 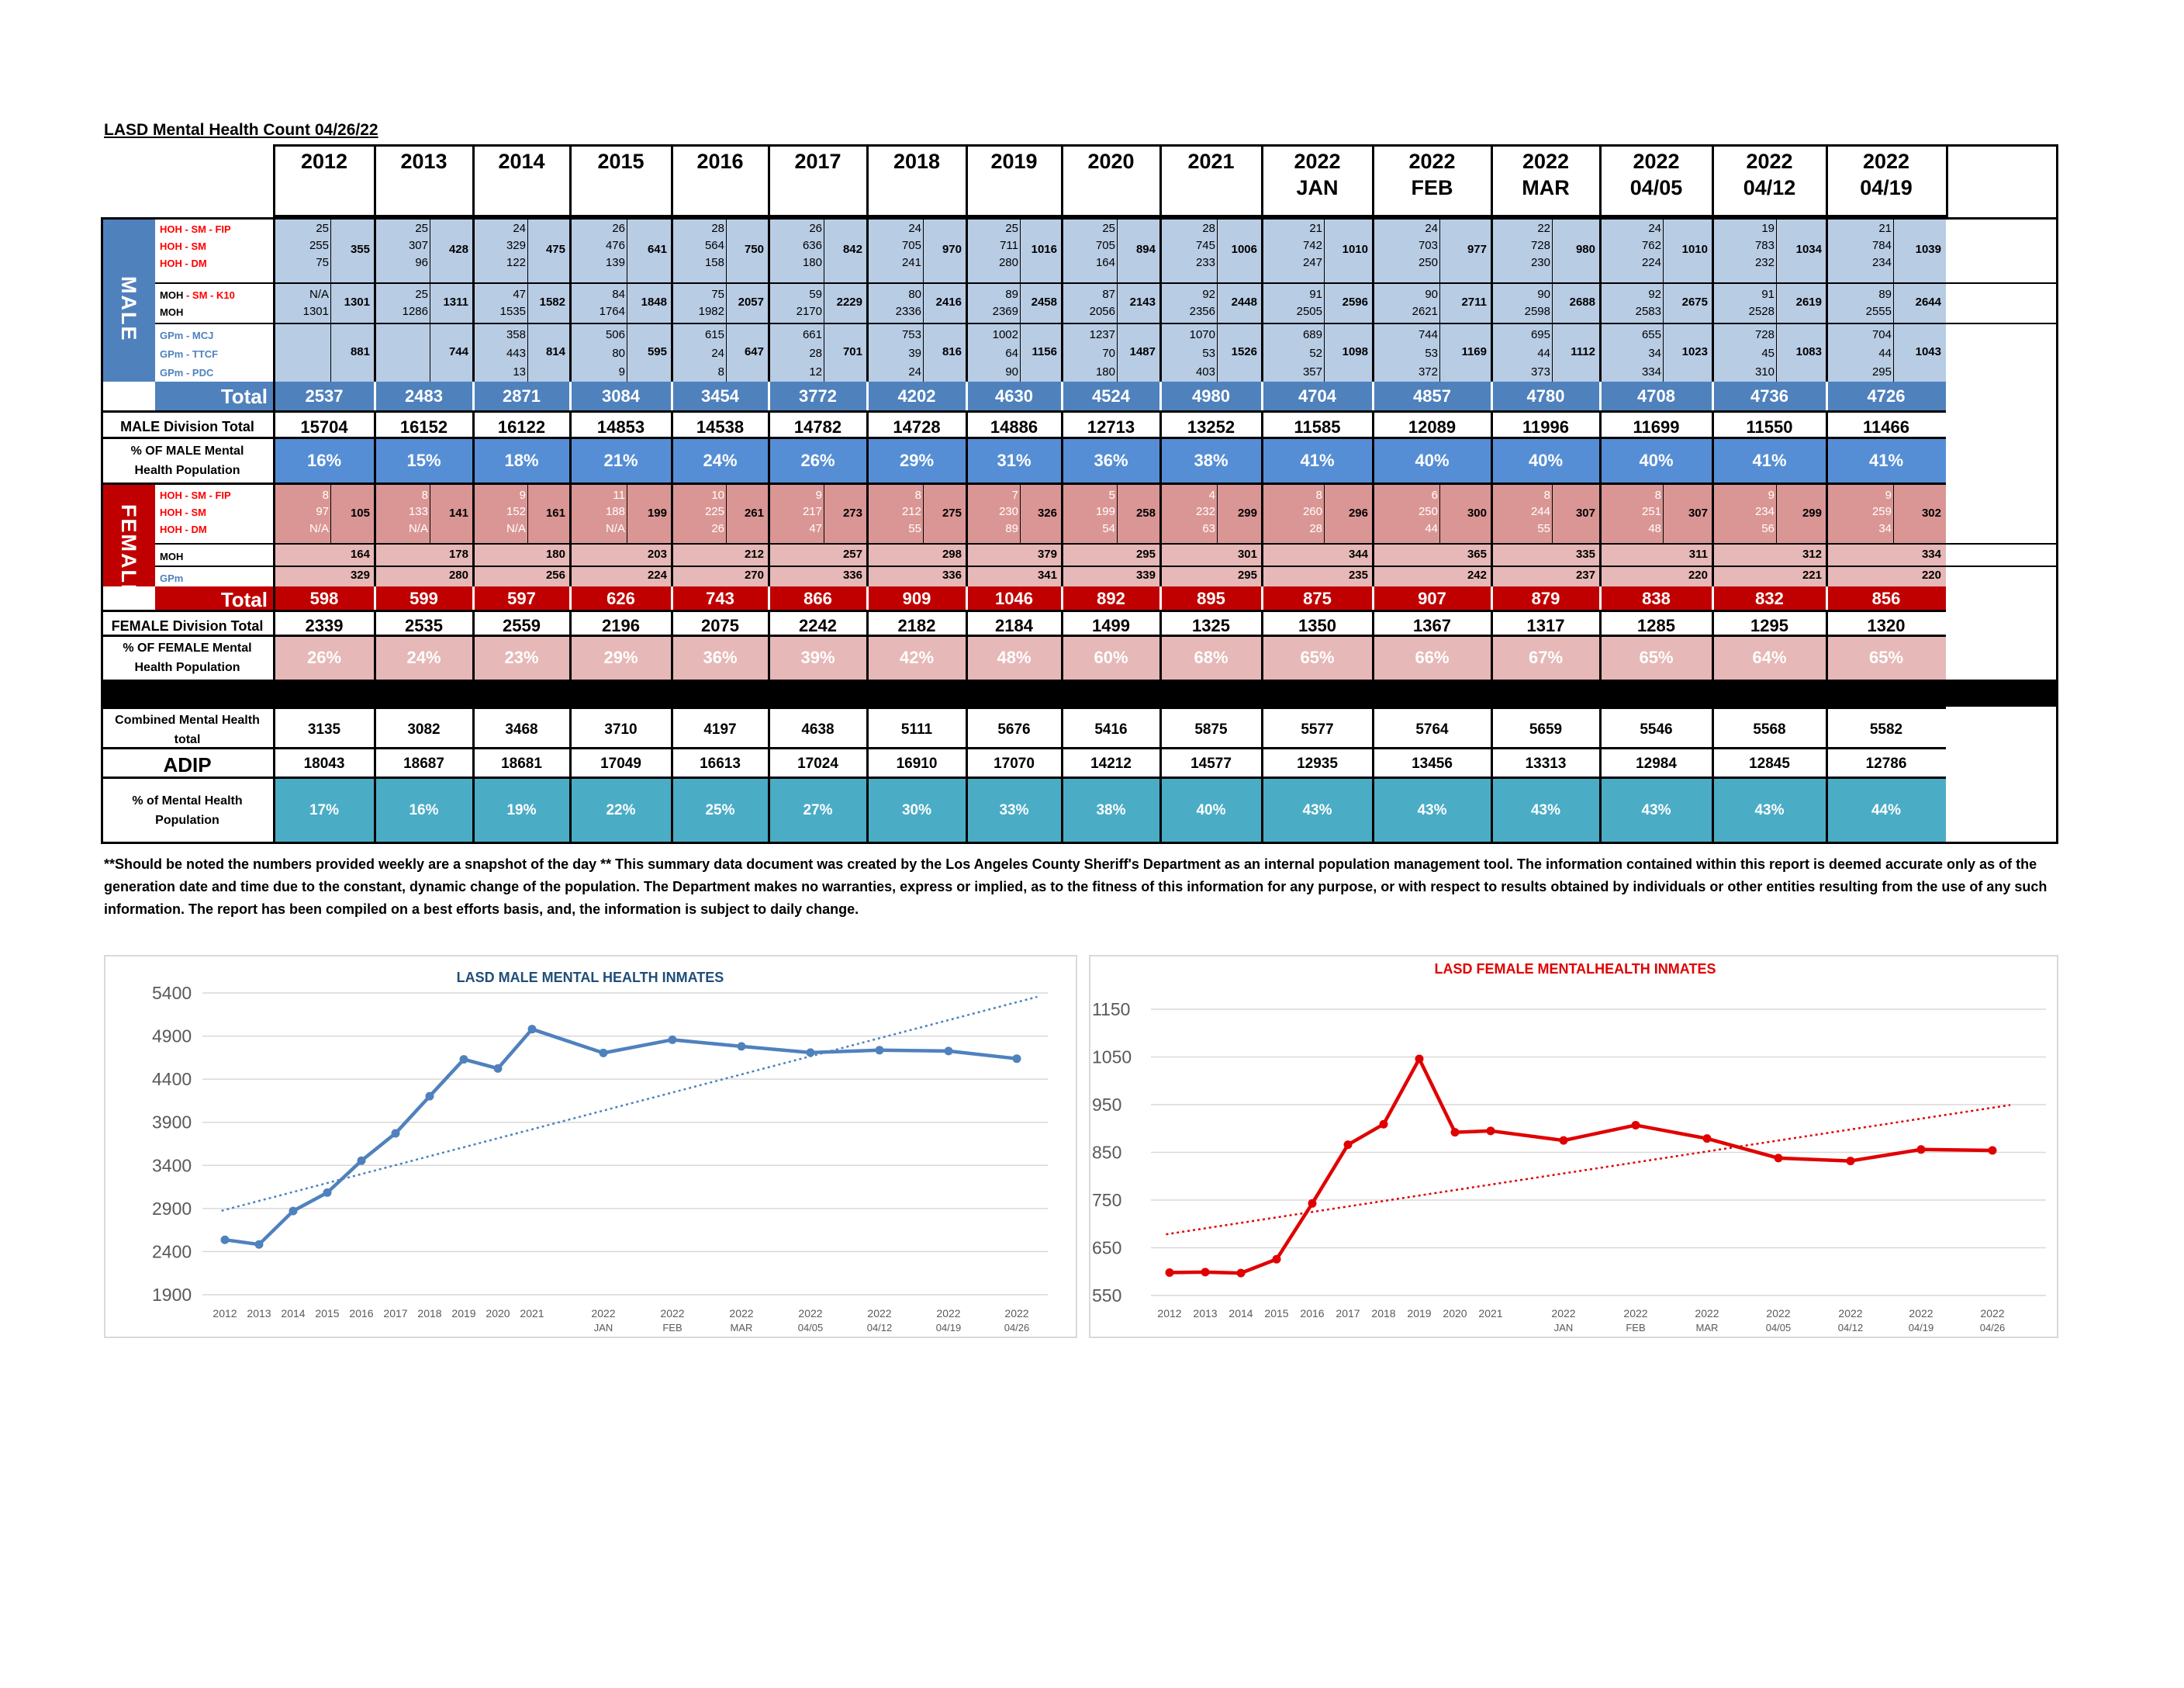 I want to click on male-pct-value: 36%, so click(x=1111, y=460).